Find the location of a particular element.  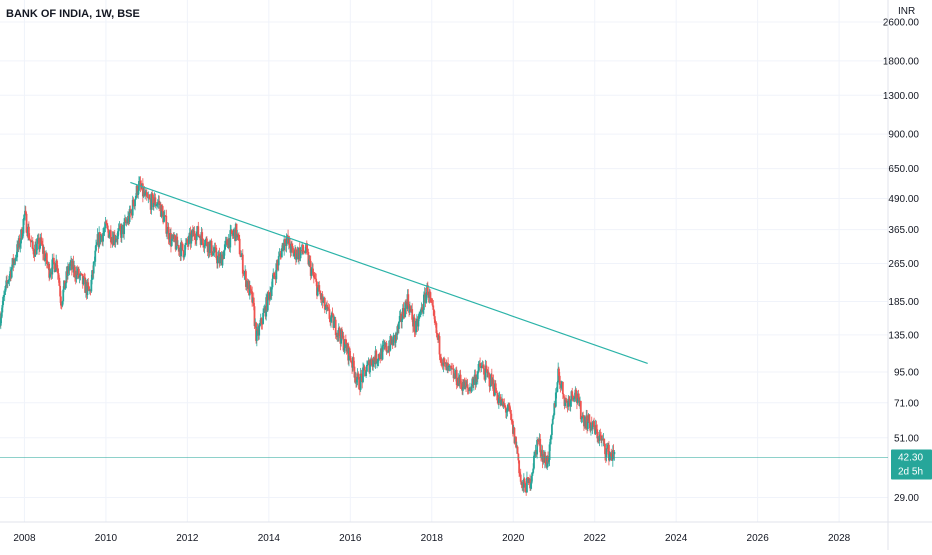

x-tick-label: 2014 is located at coordinates (269, 538).